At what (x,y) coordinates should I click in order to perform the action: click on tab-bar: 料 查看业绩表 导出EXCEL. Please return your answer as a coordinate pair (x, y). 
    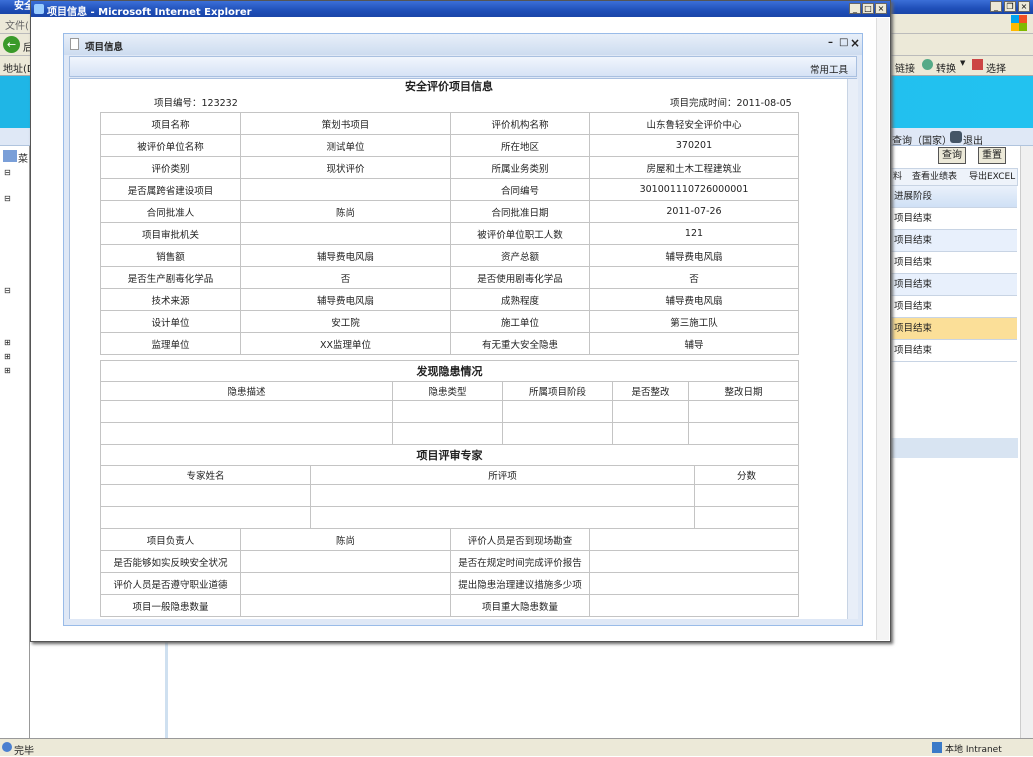
    Looking at the image, I should click on (954, 177).